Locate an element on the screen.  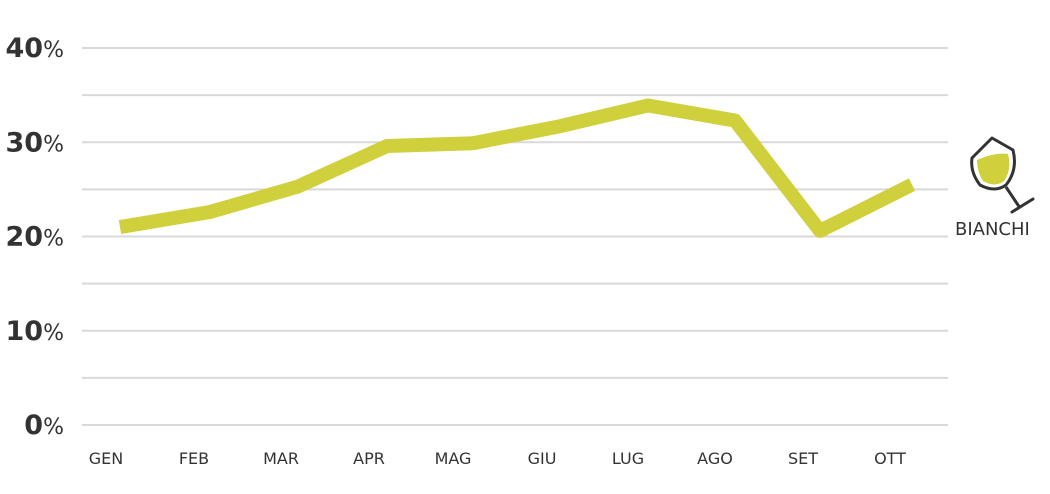
x-tick-label: MAR is located at coordinates (281, 458).